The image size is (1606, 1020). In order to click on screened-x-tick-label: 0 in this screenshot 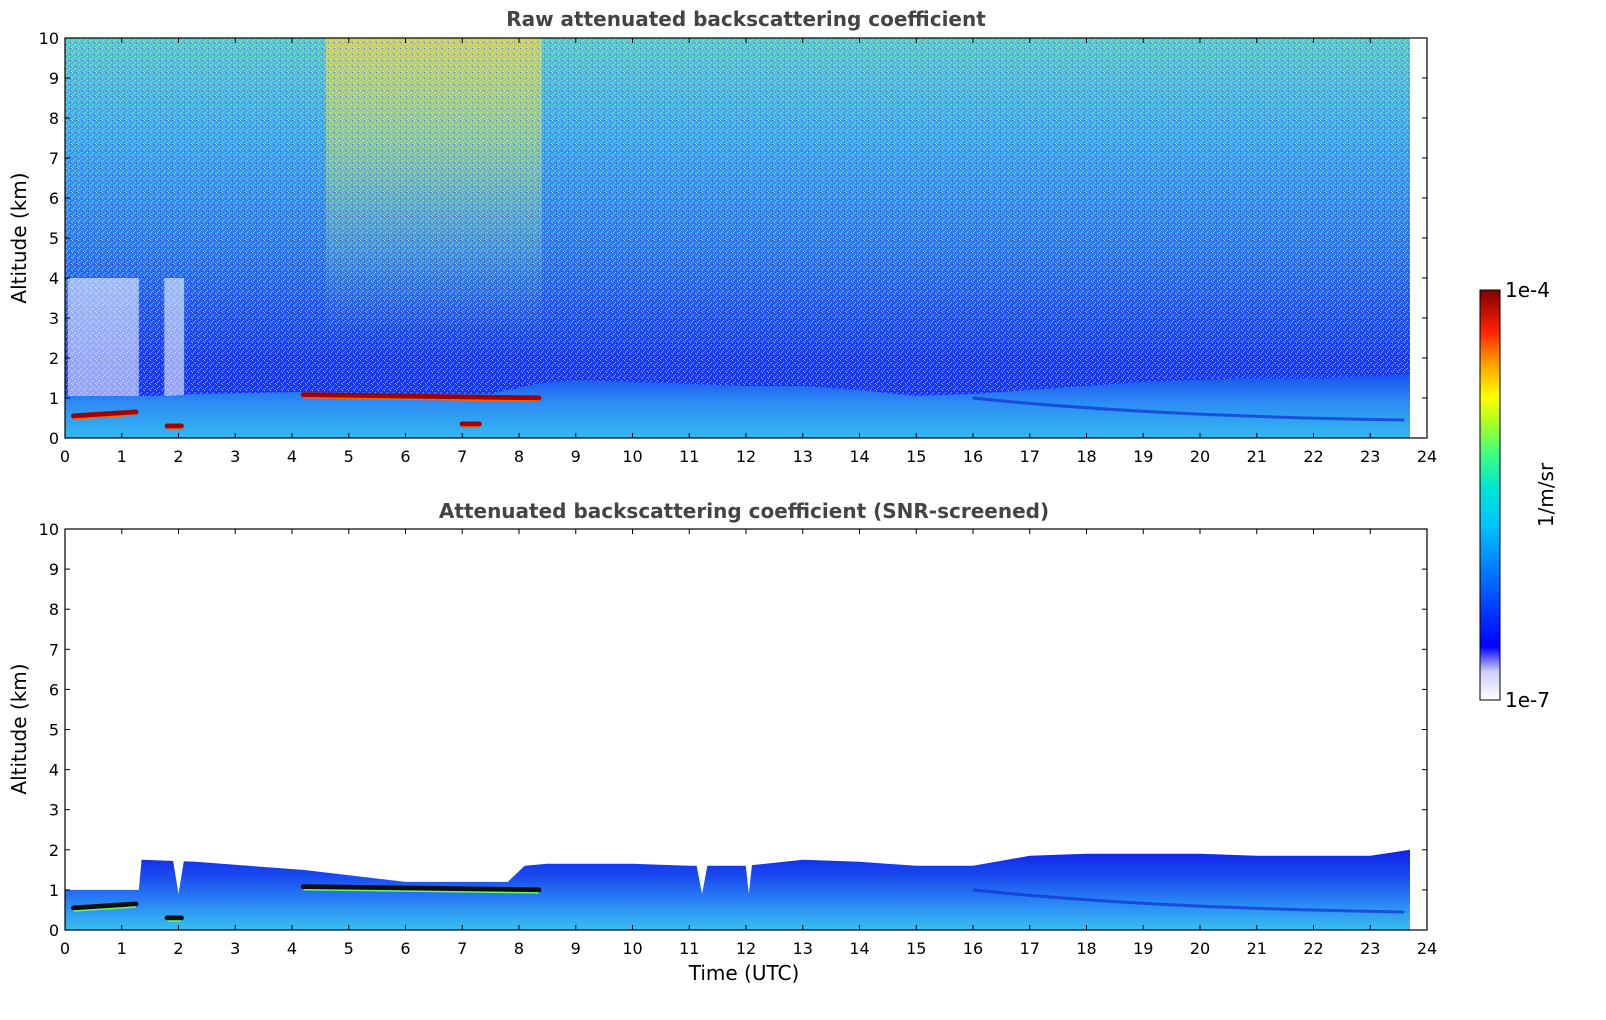, I will do `click(65, 948)`.